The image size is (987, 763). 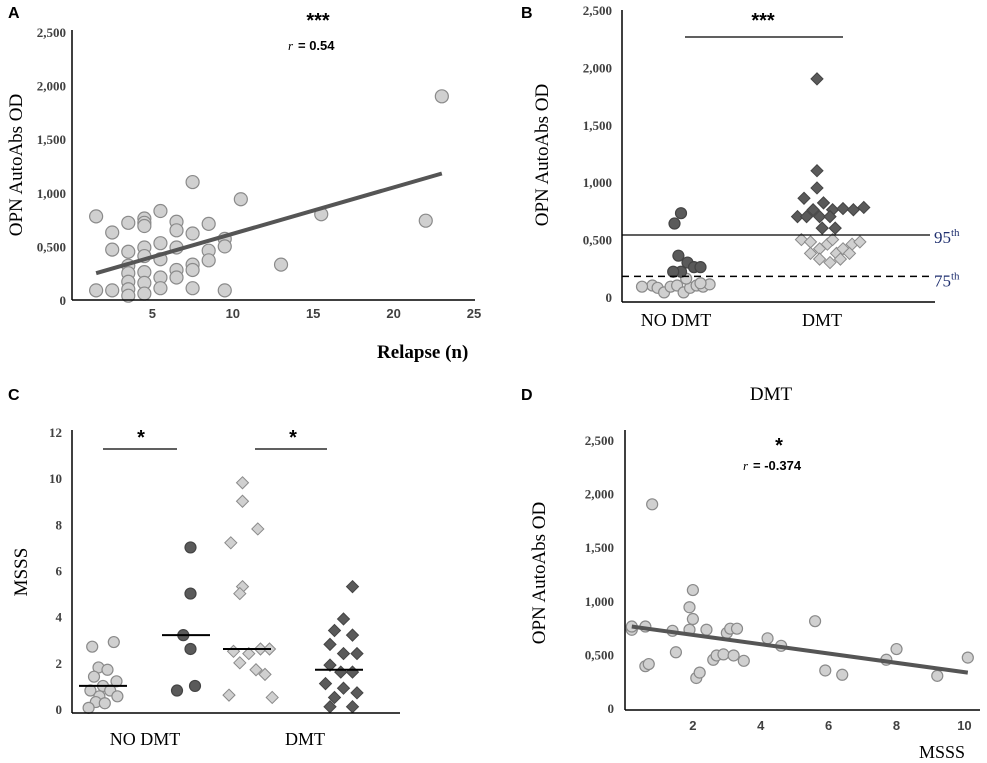 I want to click on panel-d-points, so click(x=799, y=591).